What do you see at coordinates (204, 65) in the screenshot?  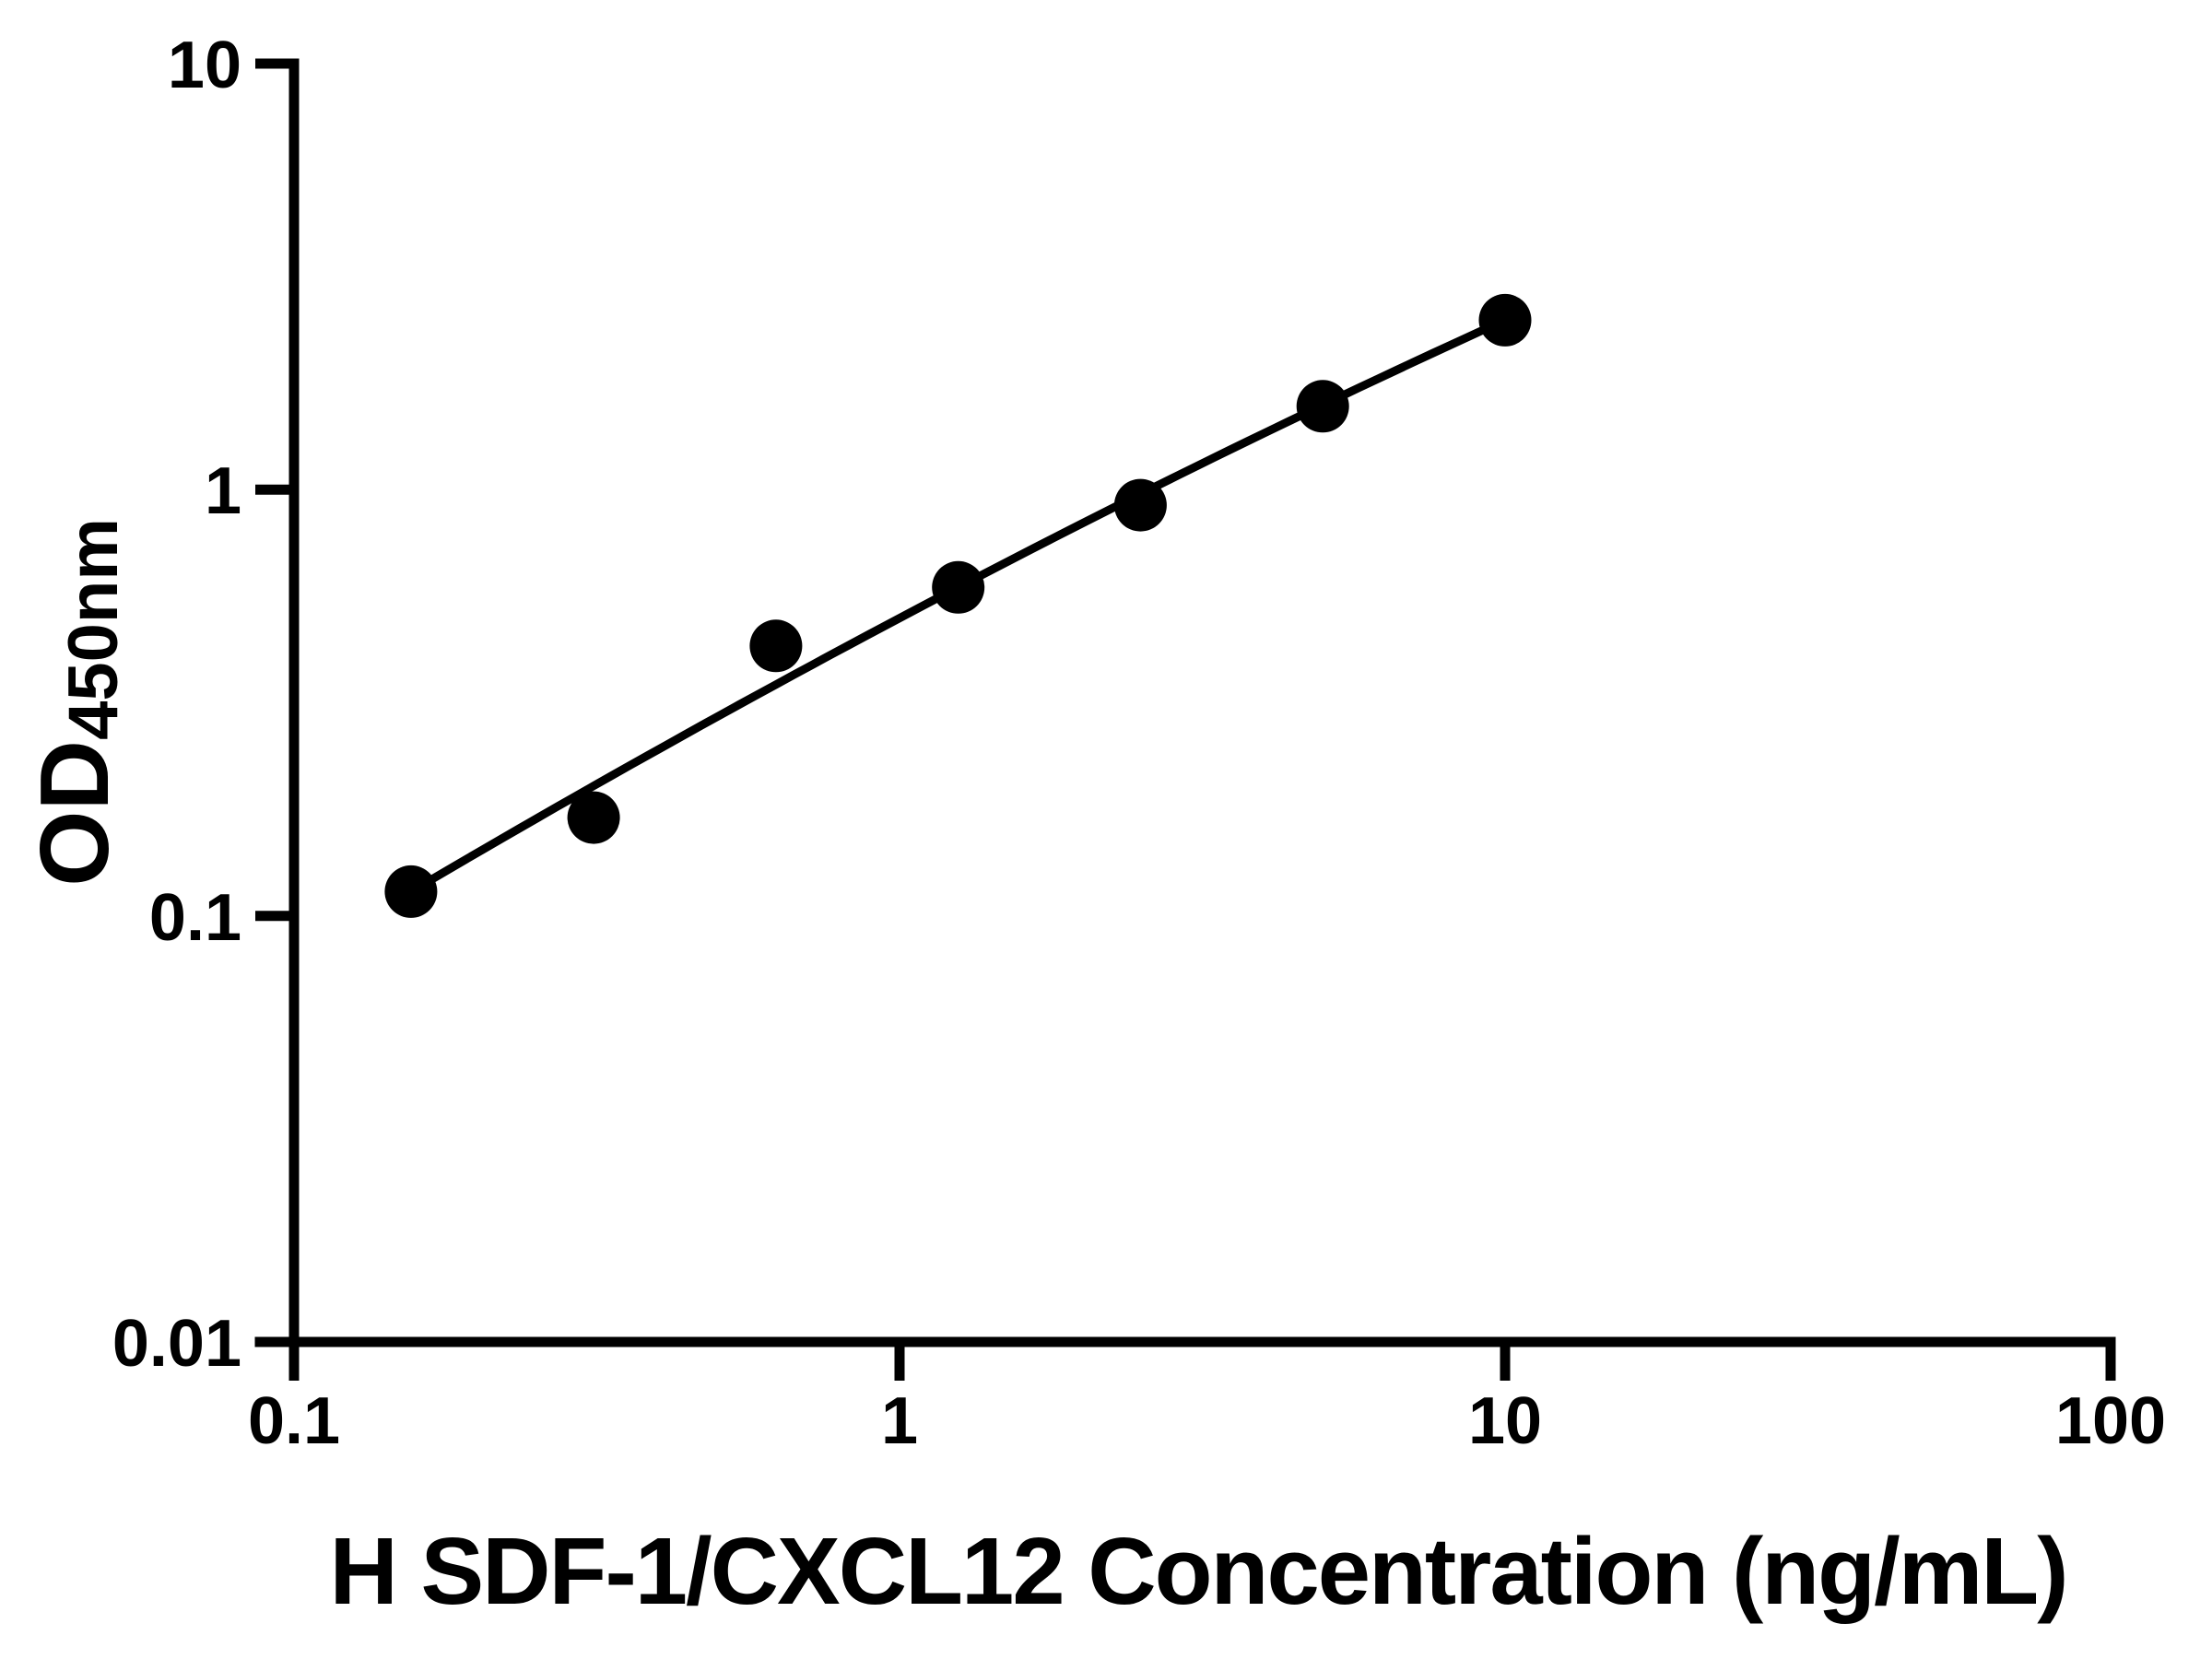 I see `y-tick-label-10: 10` at bounding box center [204, 65].